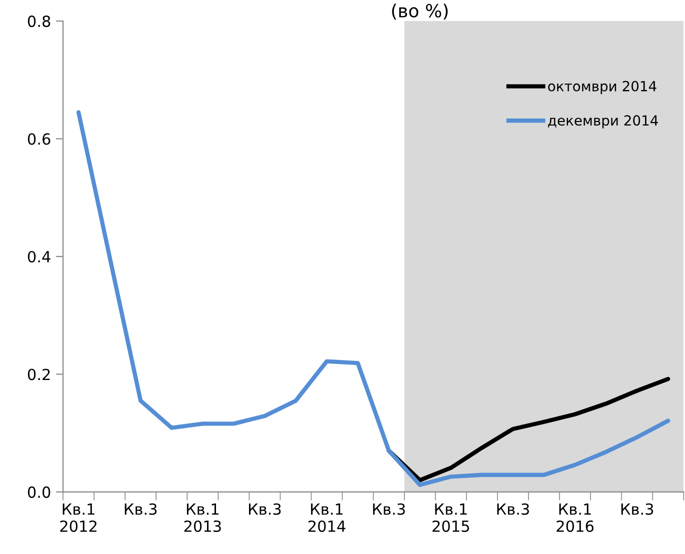  I want to click on legend-label: октомври 2014, so click(602, 87).